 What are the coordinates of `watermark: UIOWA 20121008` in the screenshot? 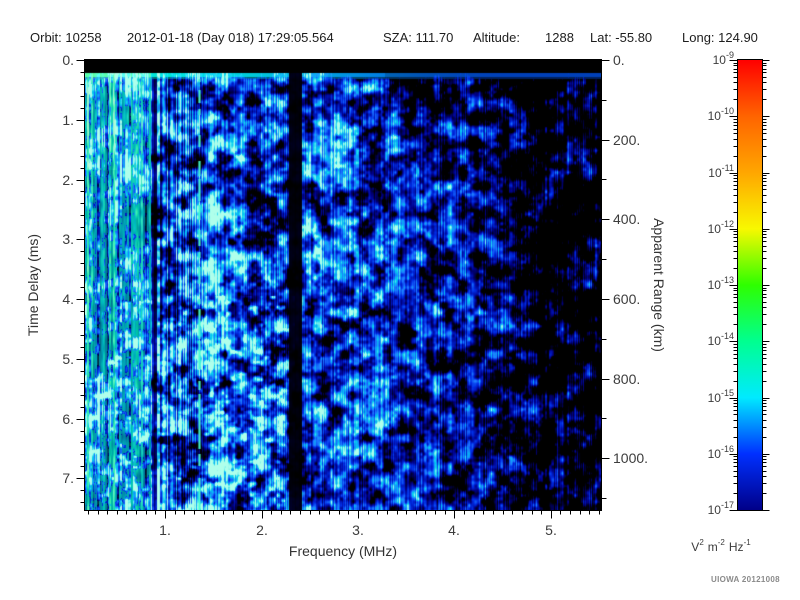 It's located at (745, 579).